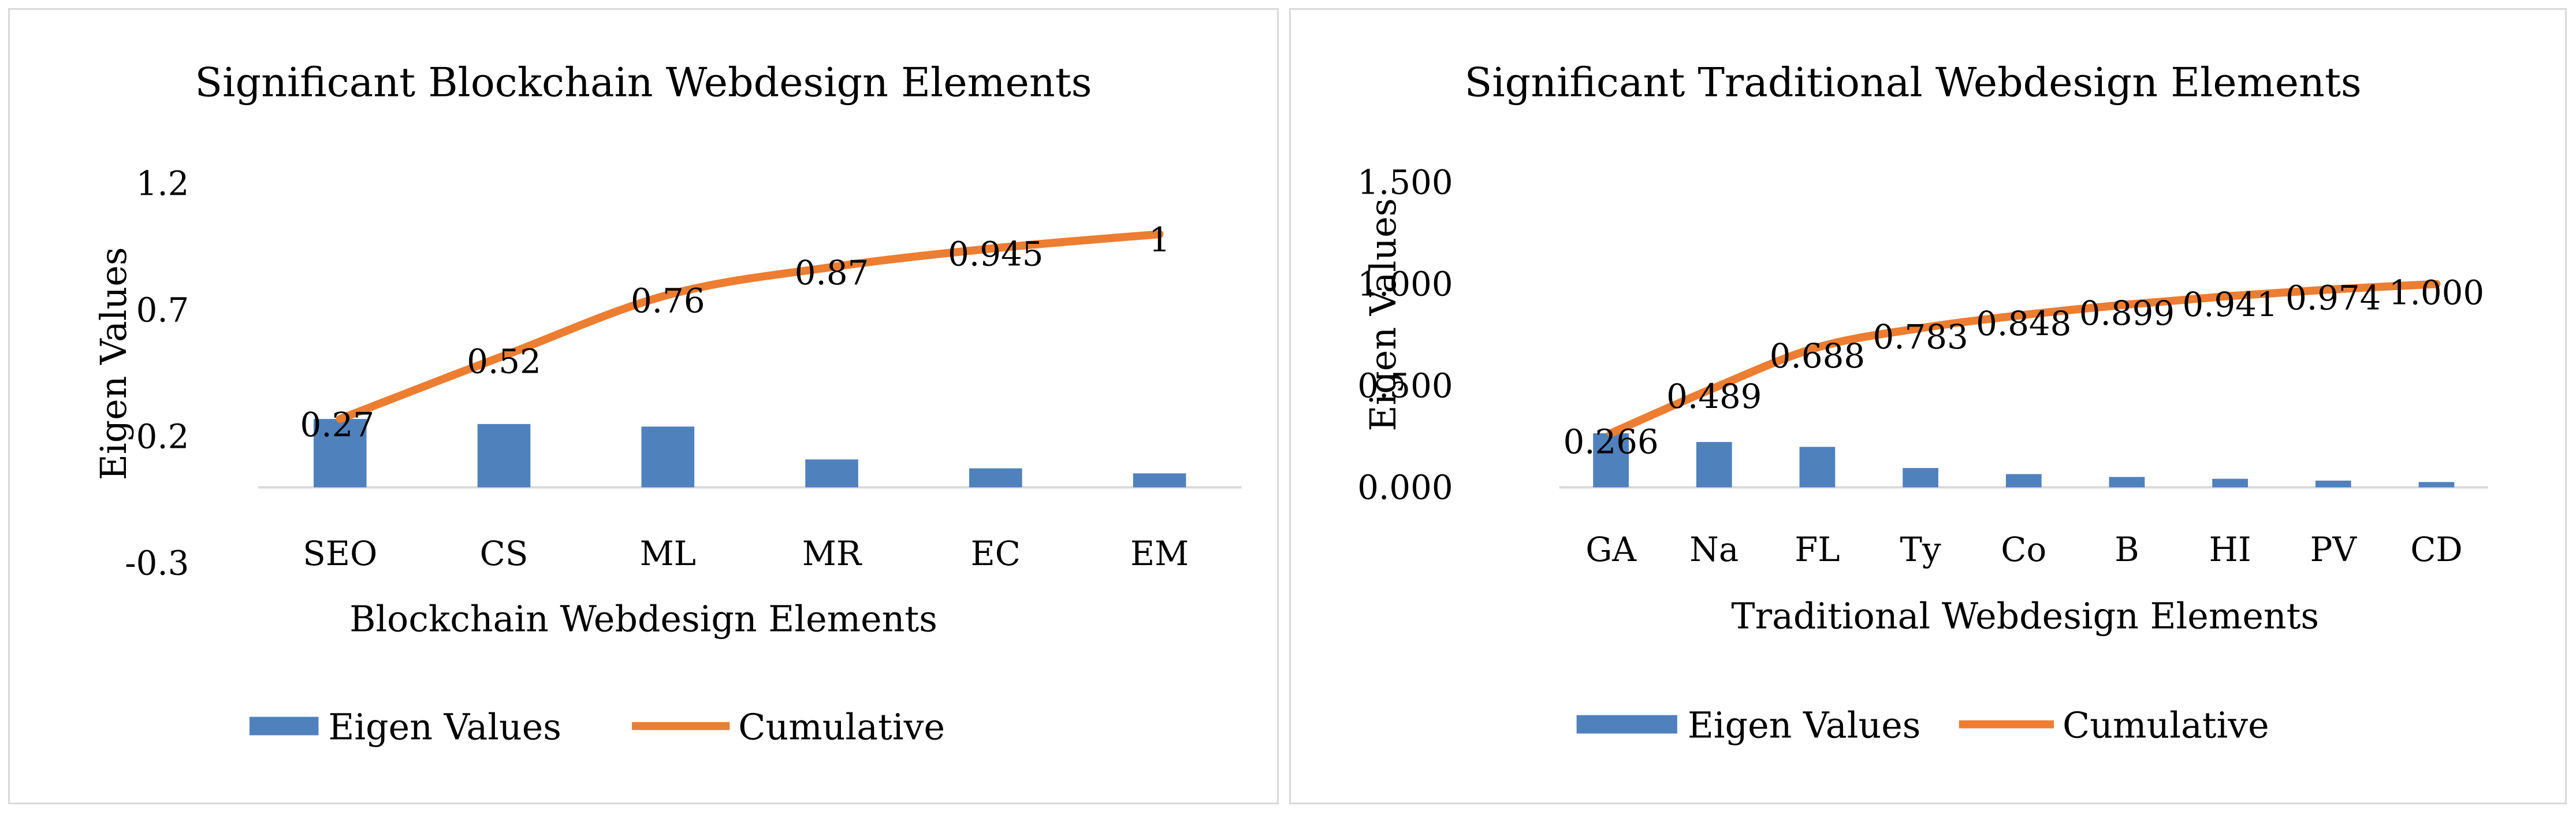 This screenshot has height=828, width=2576. I want to click on x-tick-label: EM, so click(1159, 553).